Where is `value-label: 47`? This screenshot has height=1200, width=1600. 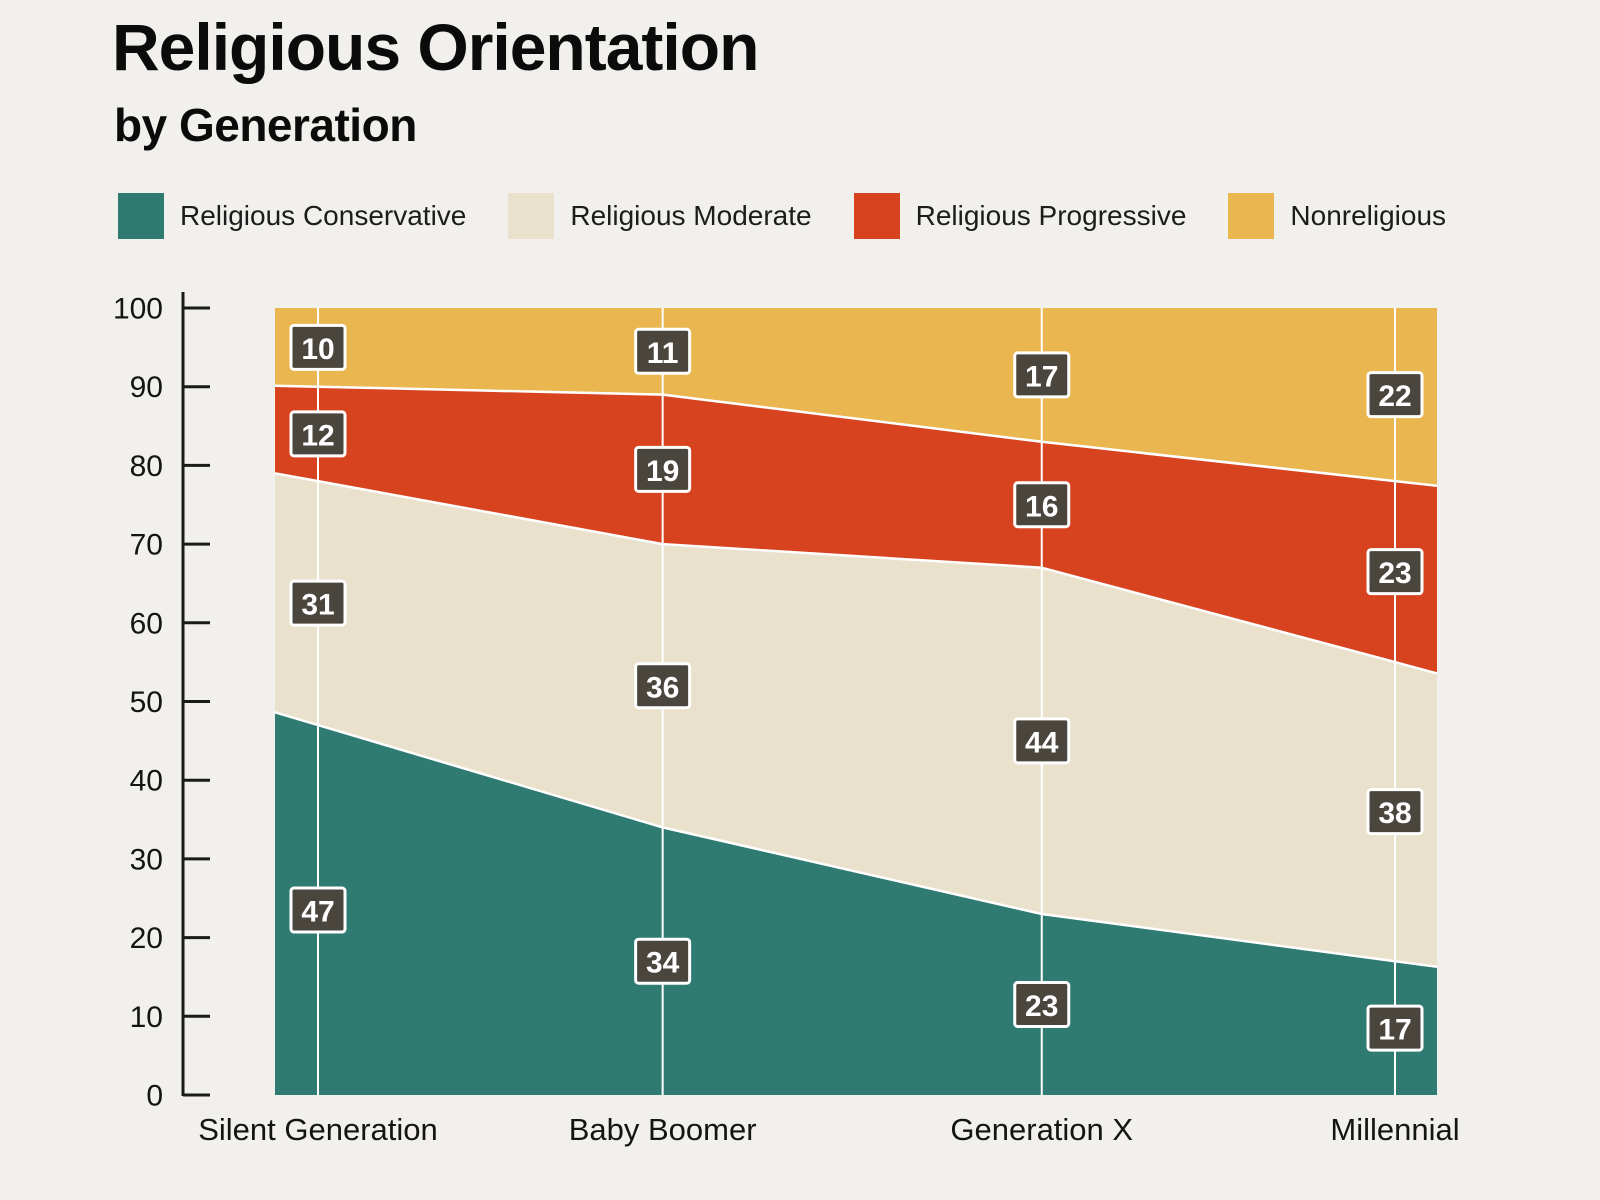 value-label: 47 is located at coordinates (317, 912).